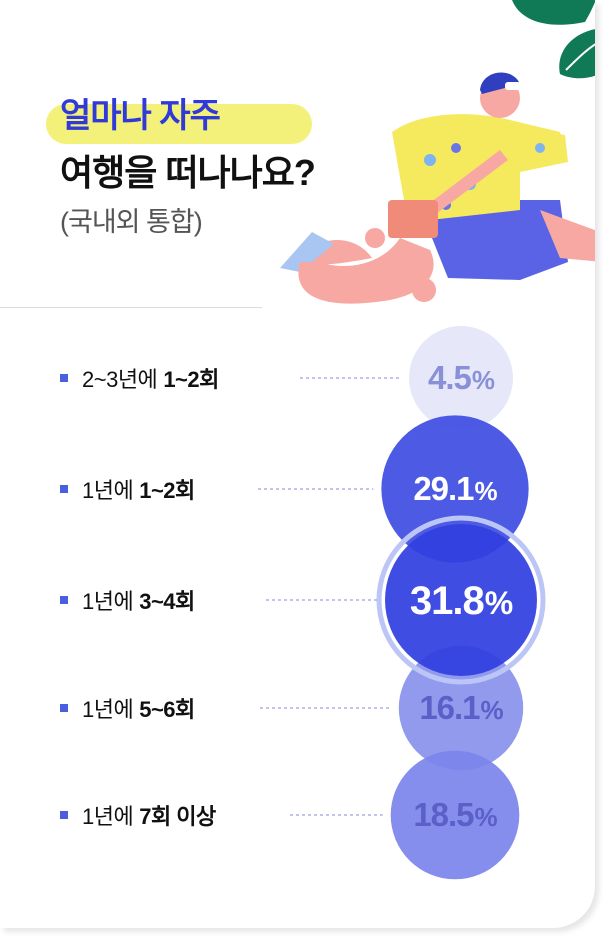 The image size is (603, 936). Describe the element at coordinates (131, 307) in the screenshot. I see `header-divider` at that location.